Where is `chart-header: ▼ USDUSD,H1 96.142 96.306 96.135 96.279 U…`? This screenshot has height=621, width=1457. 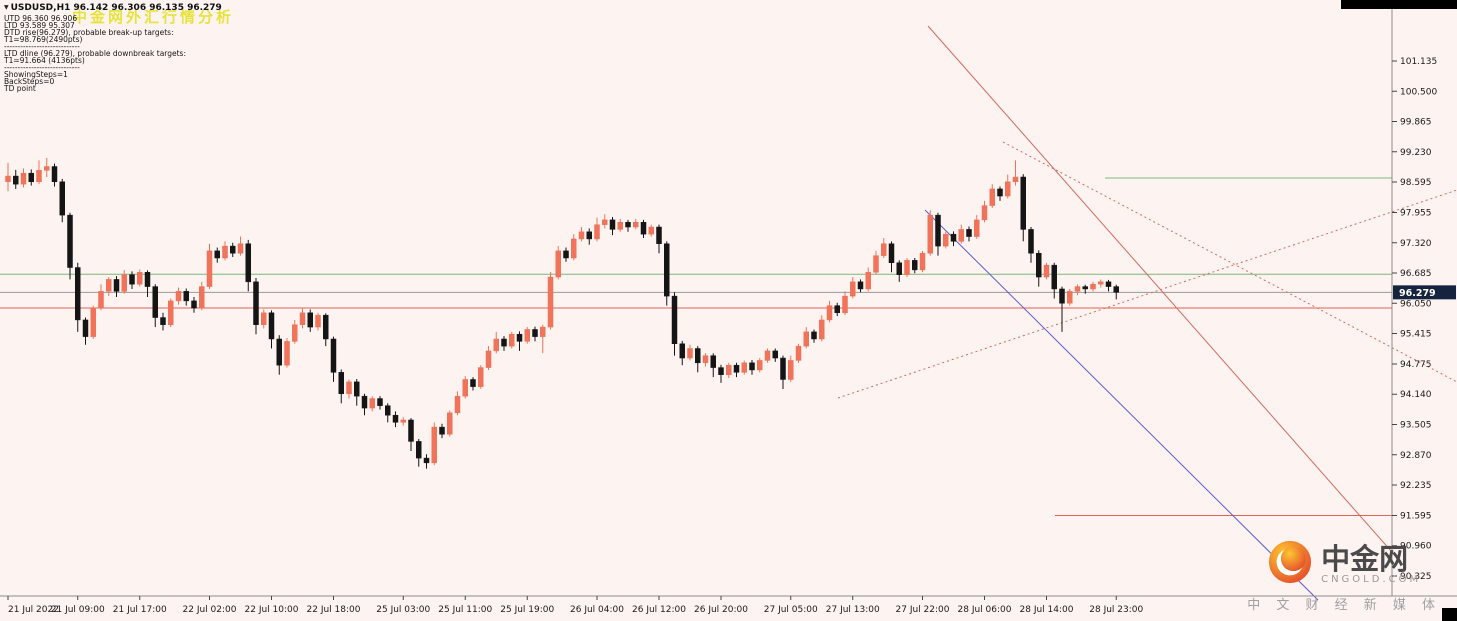 chart-header: ▼ USDUSD,H1 96.142 96.306 96.135 96.279 U… is located at coordinates (113, 47).